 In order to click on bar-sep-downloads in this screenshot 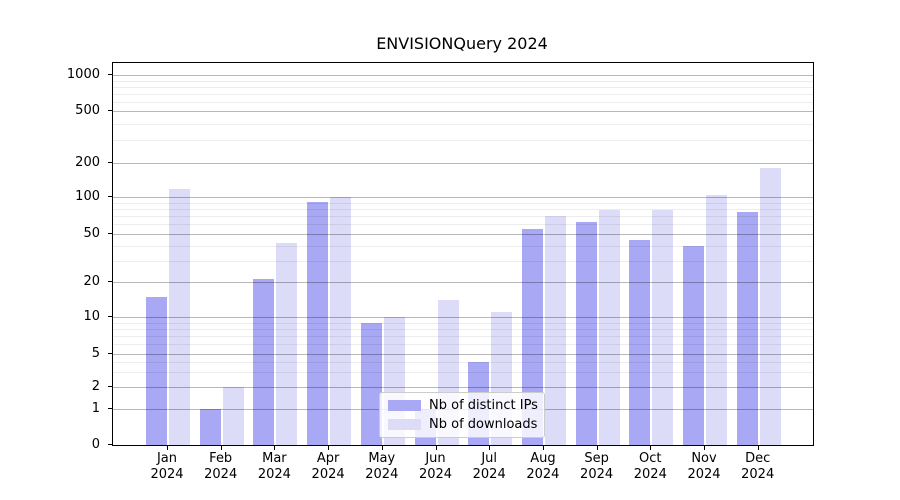, I will do `click(609, 327)`.